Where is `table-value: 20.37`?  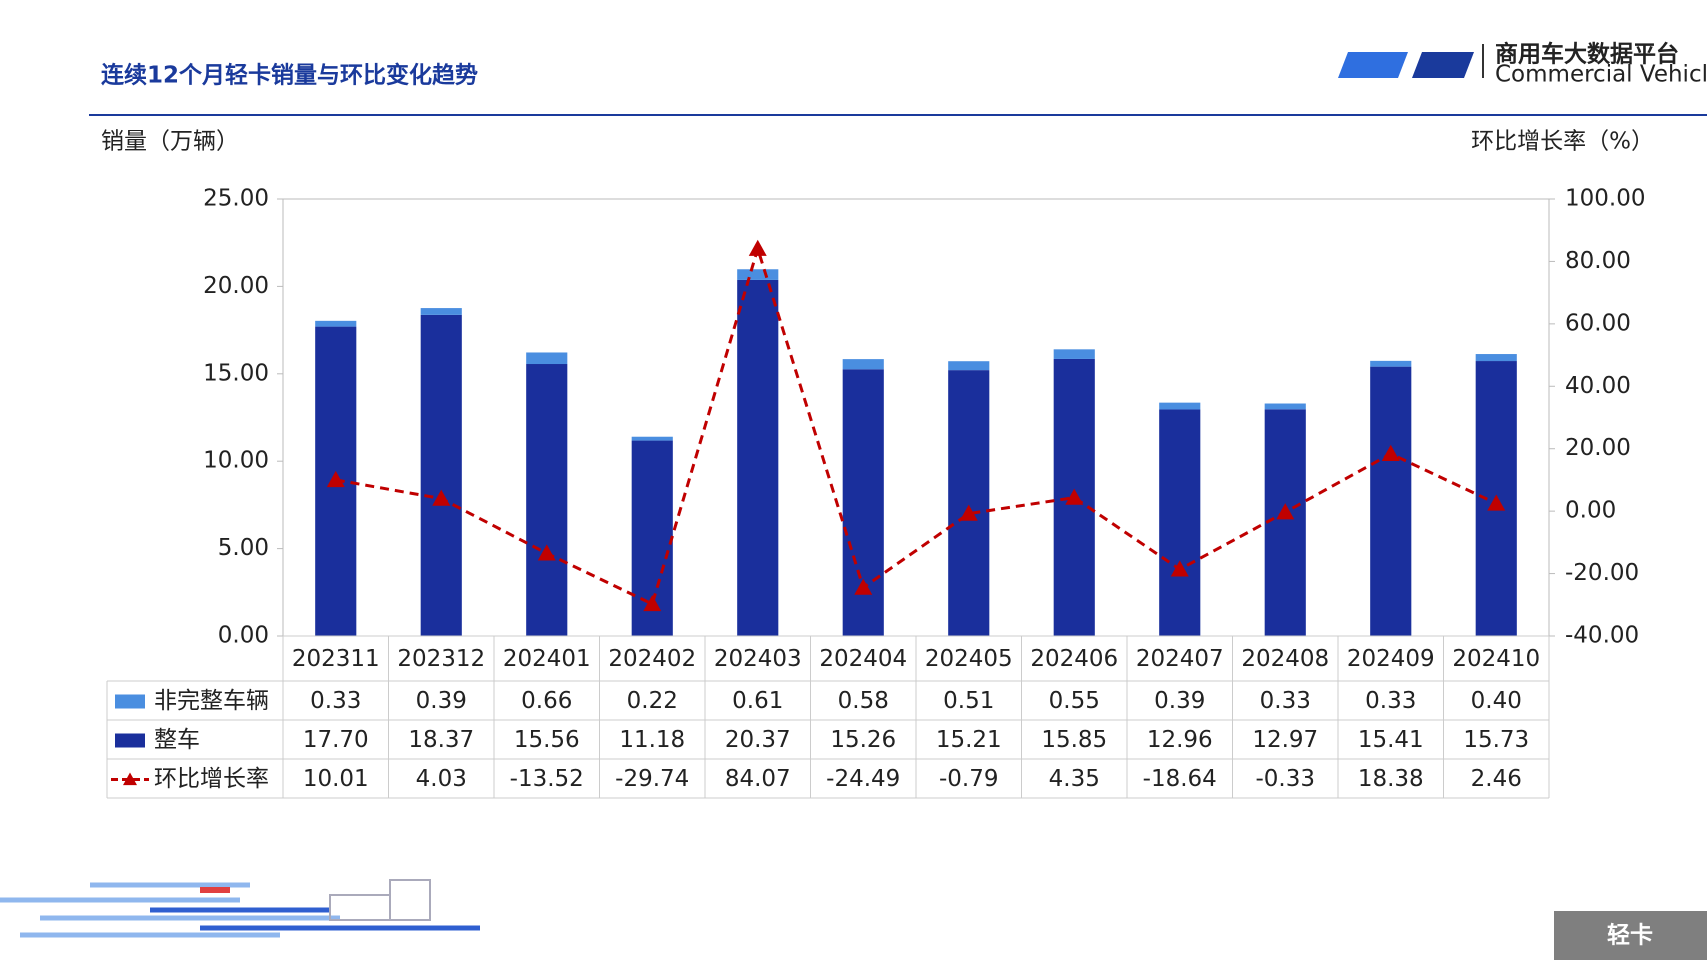
table-value: 20.37 is located at coordinates (758, 740).